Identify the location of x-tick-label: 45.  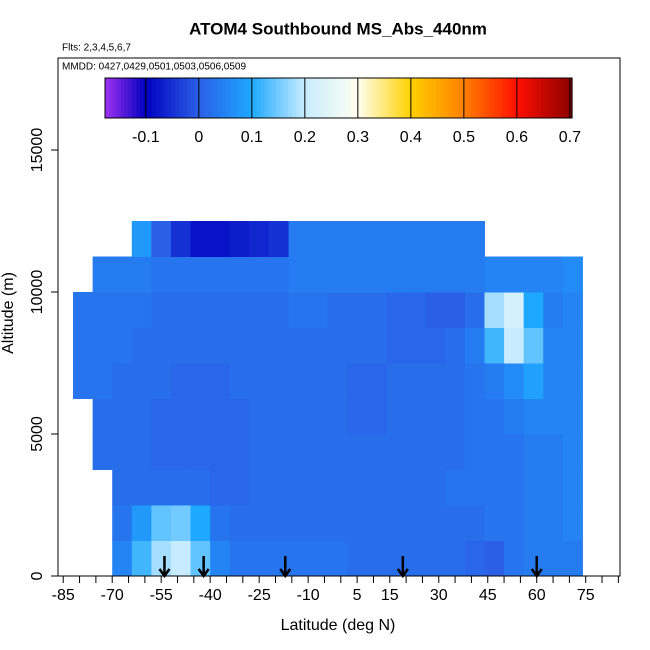
(488, 595).